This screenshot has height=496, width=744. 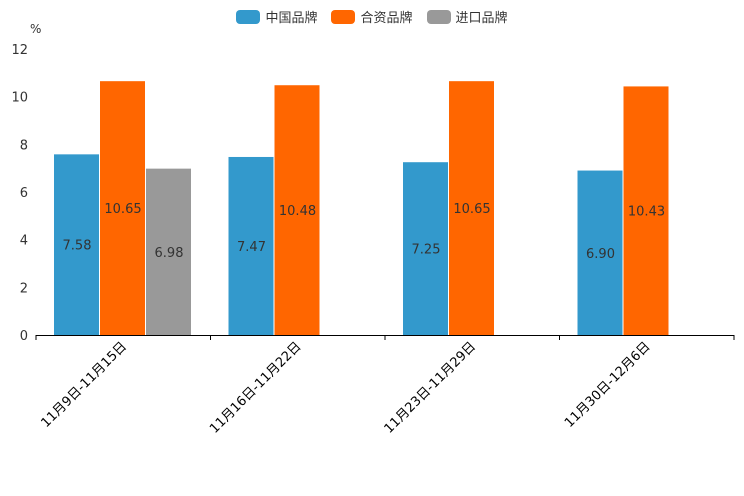 I want to click on bar-value-label-2-0: 7.25, so click(x=426, y=250).